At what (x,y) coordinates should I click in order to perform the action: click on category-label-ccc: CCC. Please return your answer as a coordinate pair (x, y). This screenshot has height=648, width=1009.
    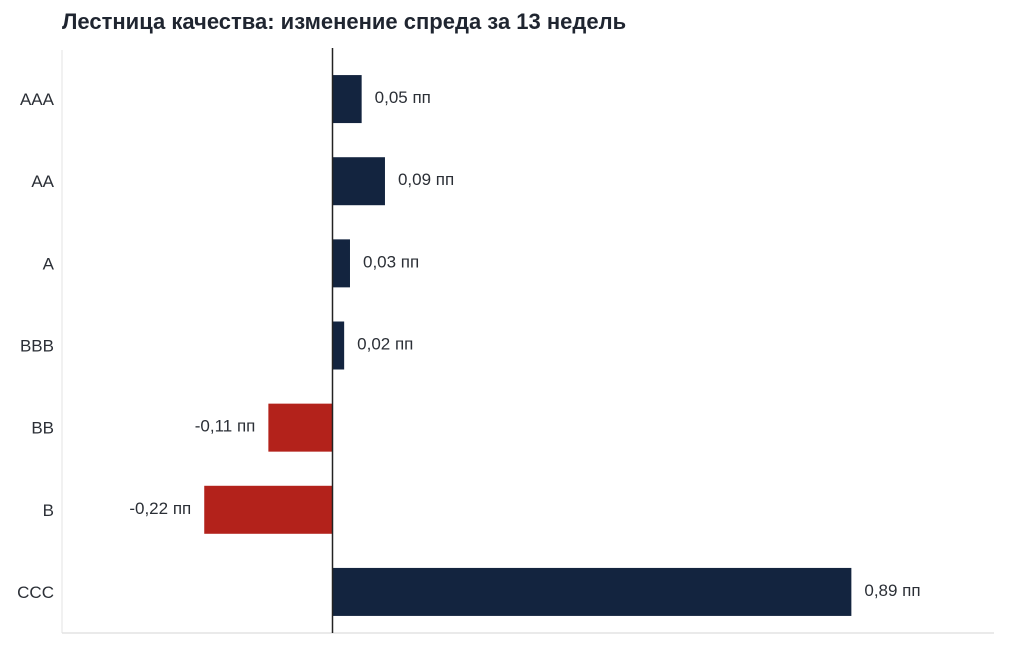
    Looking at the image, I should click on (35, 592).